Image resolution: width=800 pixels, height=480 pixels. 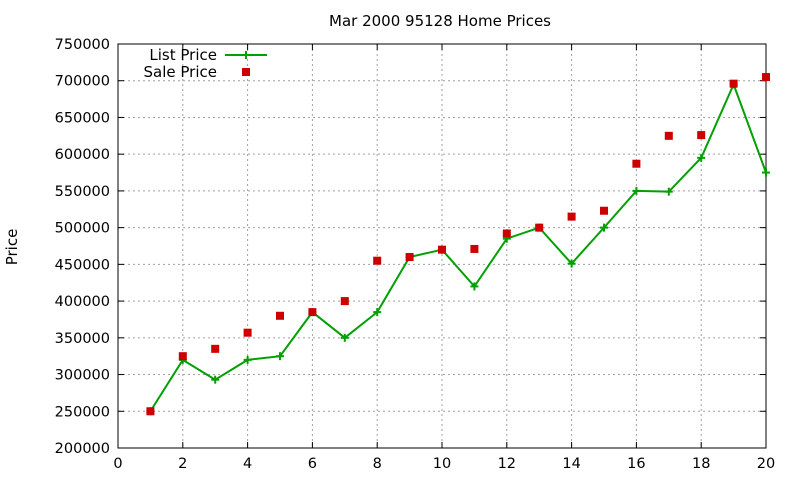 What do you see at coordinates (571, 464) in the screenshot?
I see `x-tick-label: 14` at bounding box center [571, 464].